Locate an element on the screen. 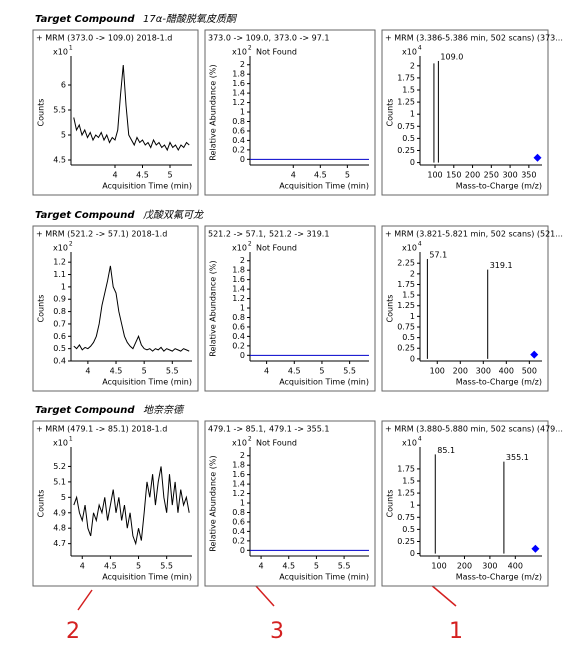 This screenshot has width=587, height=667. y-tick-label: 4.5 is located at coordinates (59, 160).